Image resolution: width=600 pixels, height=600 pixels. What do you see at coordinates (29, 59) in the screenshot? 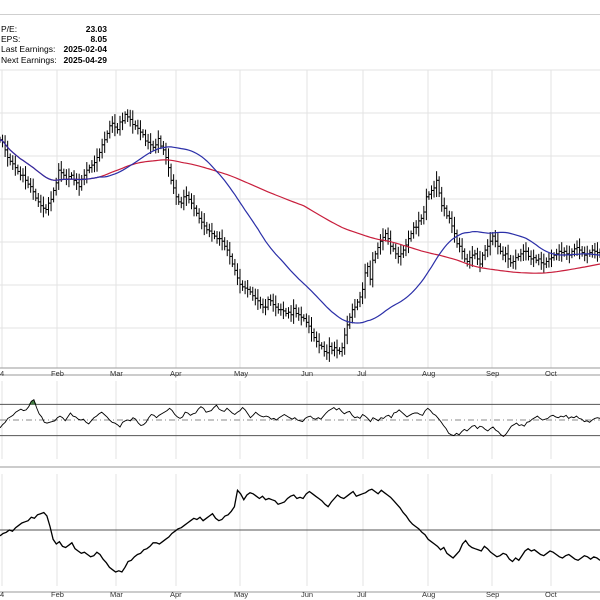
I see `next-earnings-label: Next Earnings:` at bounding box center [29, 59].